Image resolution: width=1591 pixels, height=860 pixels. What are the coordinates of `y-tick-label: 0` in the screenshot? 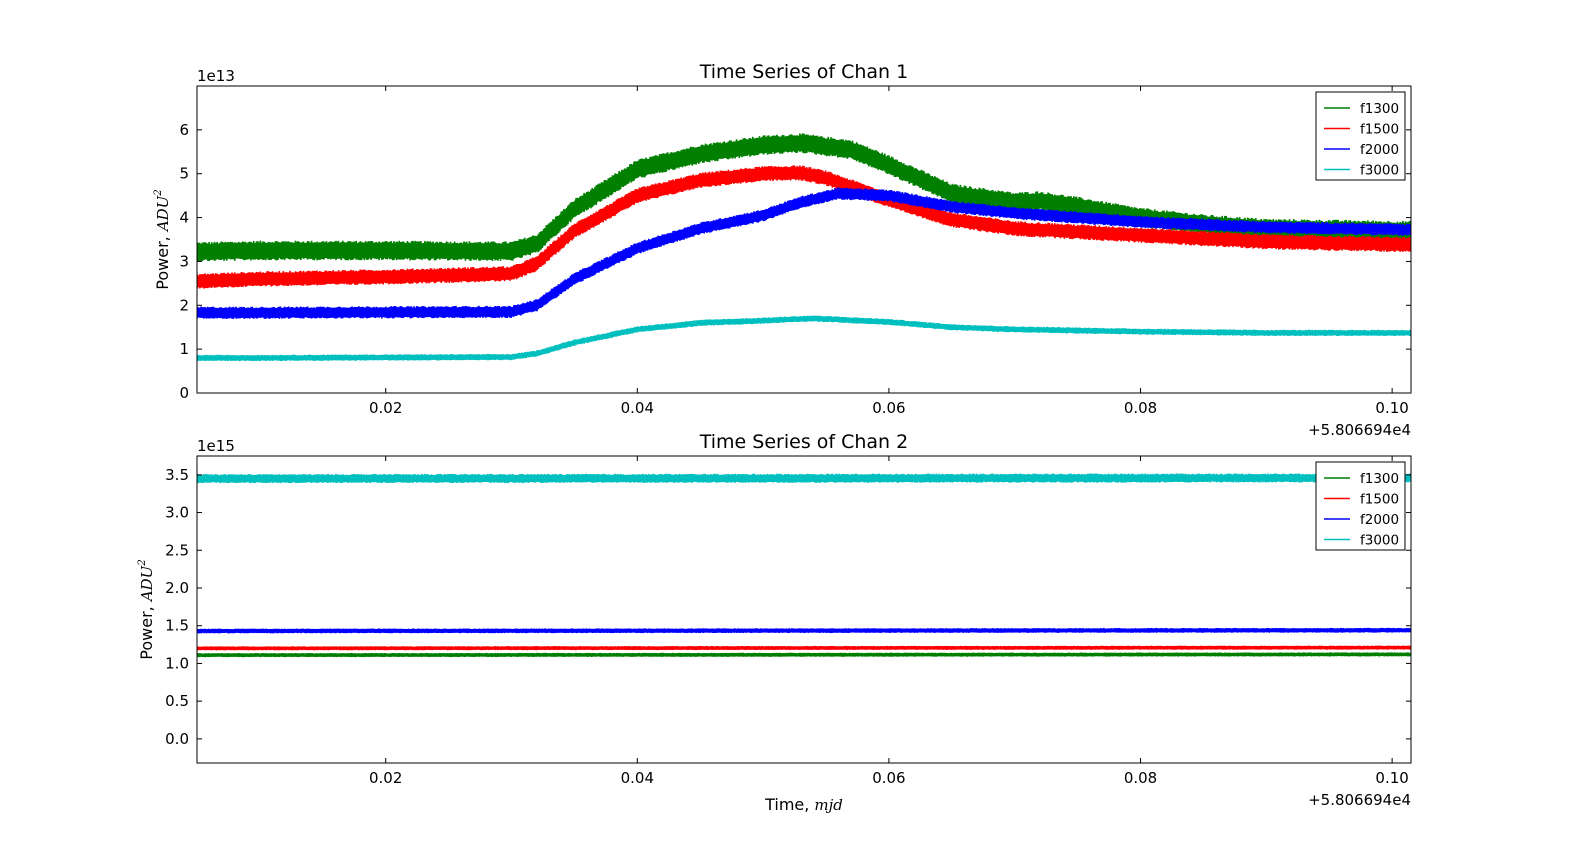 It's located at (184, 393).